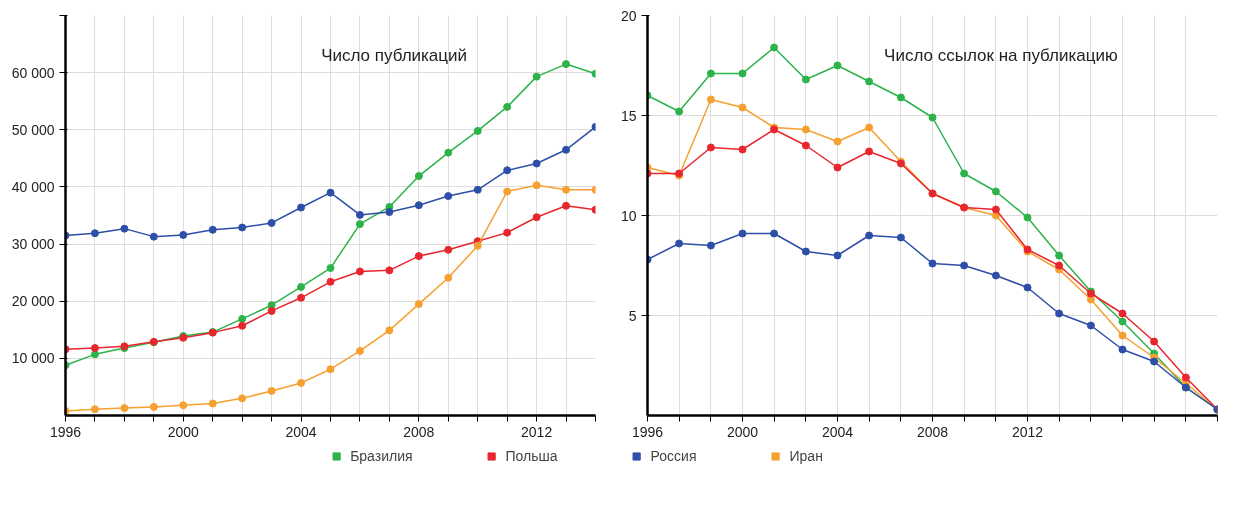  What do you see at coordinates (33, 72) in the screenshot?
I see `y-tick-label: 60 000` at bounding box center [33, 72].